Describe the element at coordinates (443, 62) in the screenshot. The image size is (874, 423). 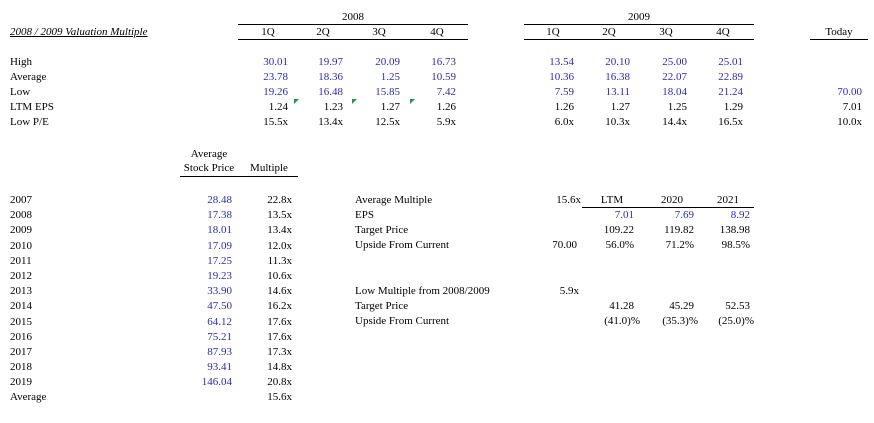
I see `cell-2008-q4-high: 16.73` at that location.